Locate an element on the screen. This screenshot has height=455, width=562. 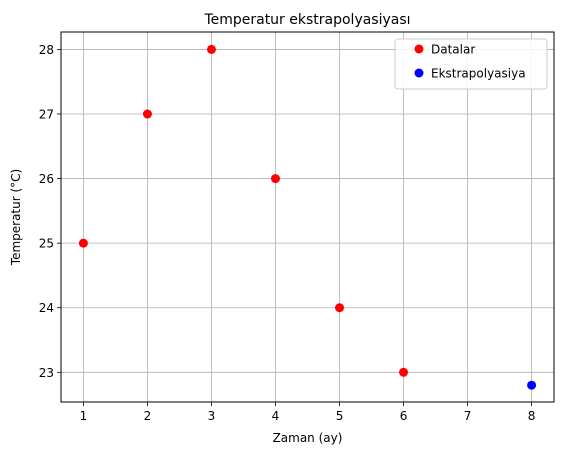
x-tick-label: 1 is located at coordinates (84, 416).